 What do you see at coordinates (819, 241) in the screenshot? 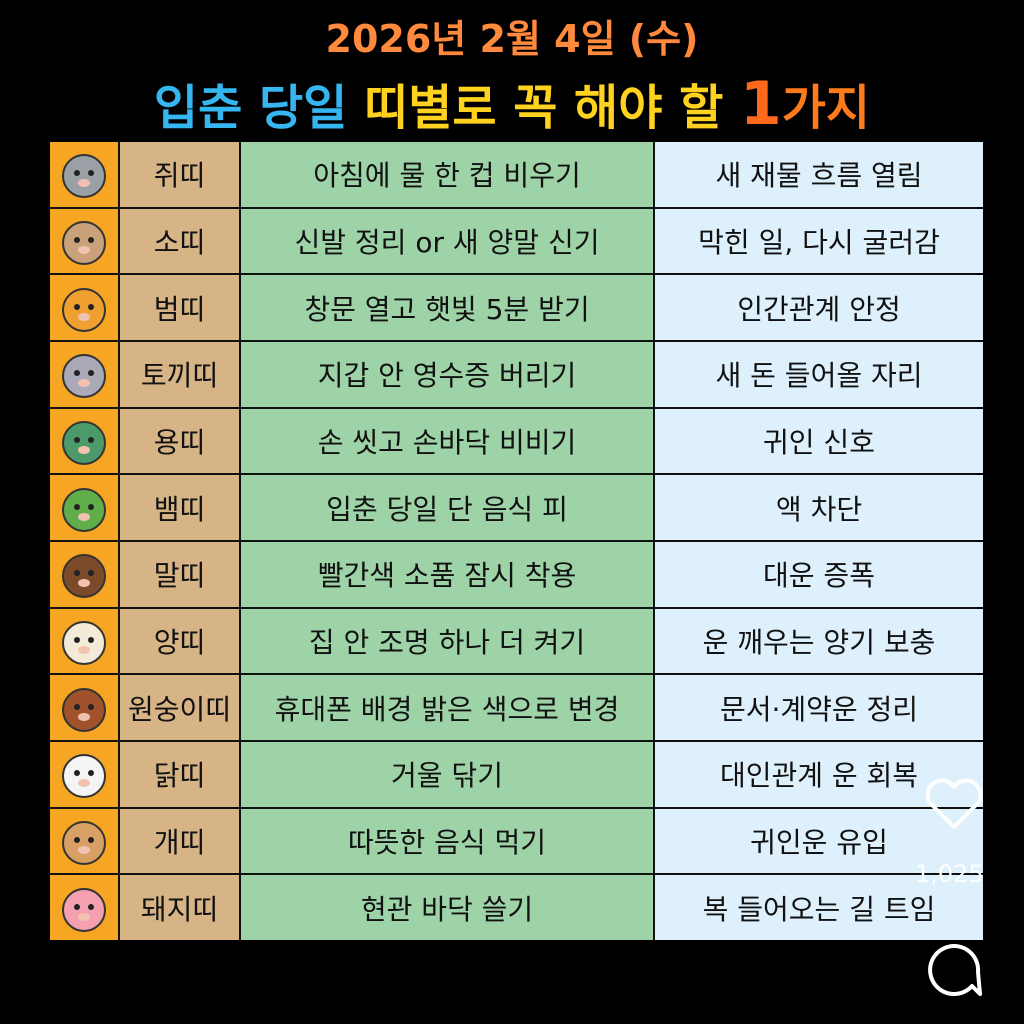
I see `result-text: 막힌 일, 다시 굴러감` at bounding box center [819, 241].